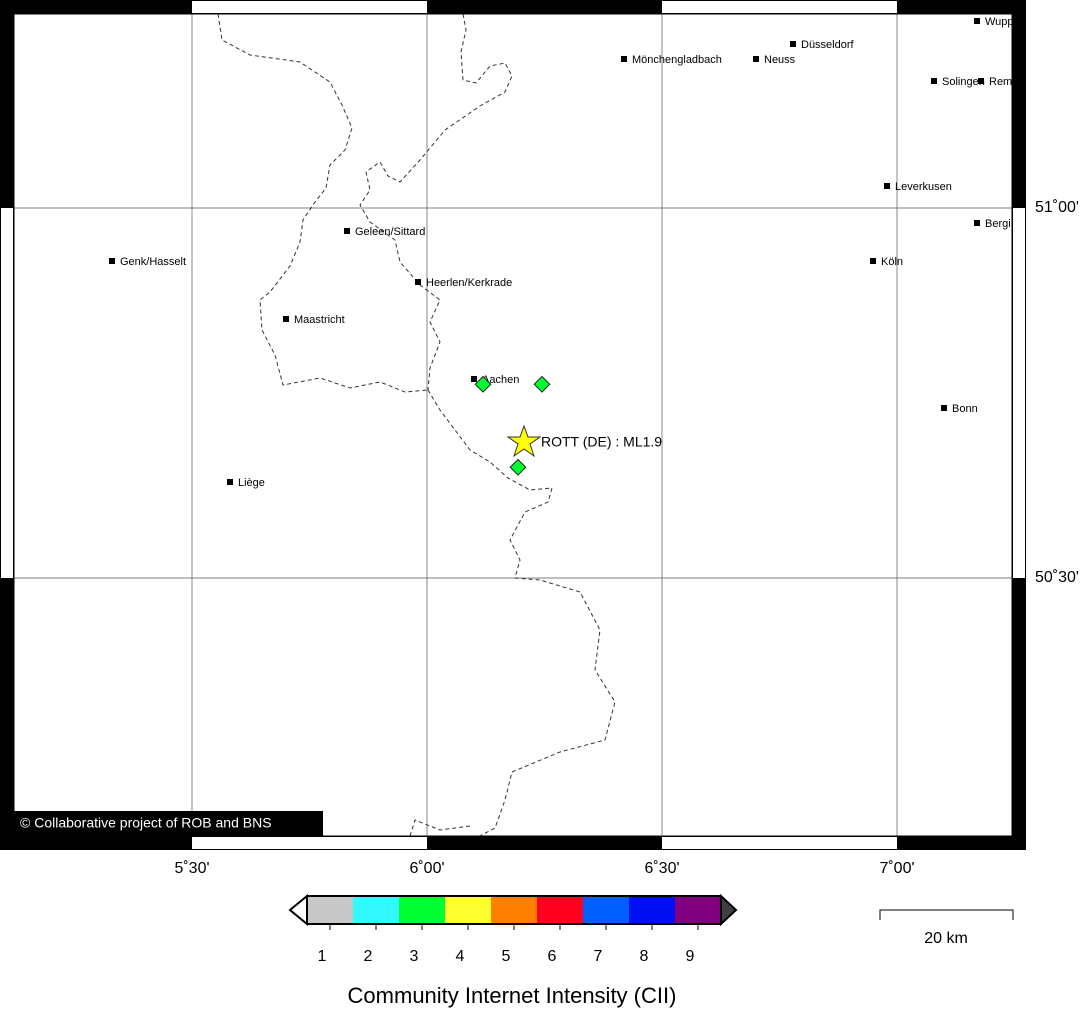  What do you see at coordinates (368, 956) in the screenshot?
I see `colorbar-tick-label: 2` at bounding box center [368, 956].